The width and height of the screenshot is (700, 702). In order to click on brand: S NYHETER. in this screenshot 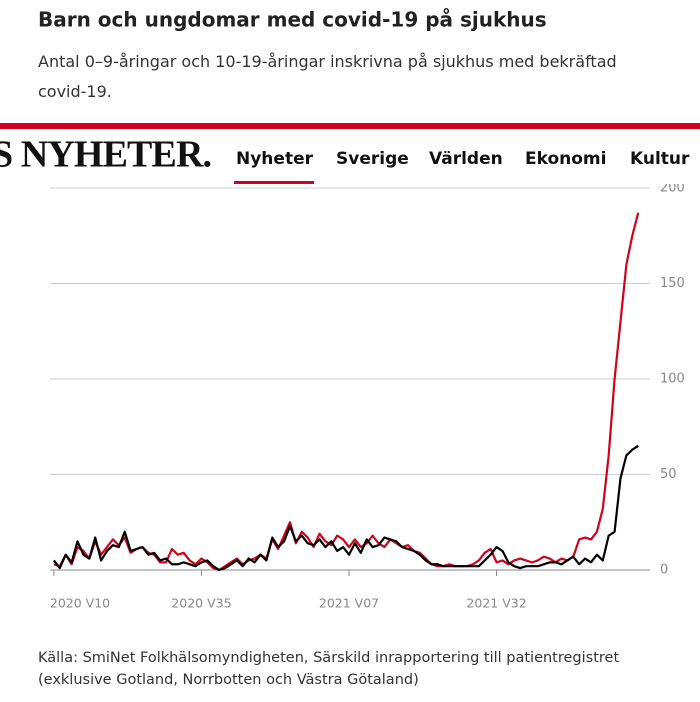, I will do `click(106, 155)`.